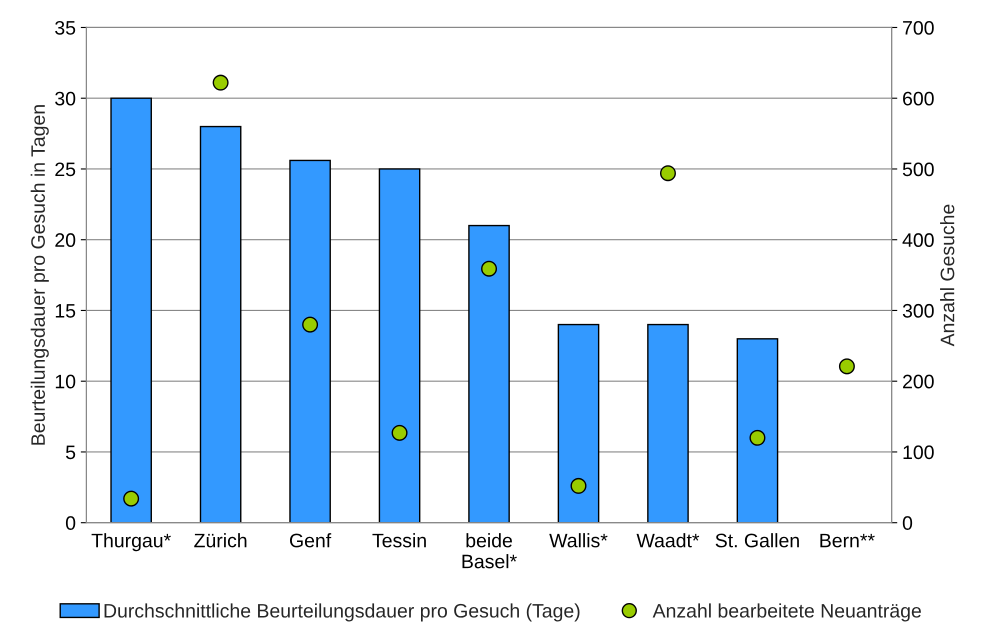 The height and width of the screenshot is (639, 982). Describe the element at coordinates (907, 523) in the screenshot. I see `y2-tick-label: 0` at that location.